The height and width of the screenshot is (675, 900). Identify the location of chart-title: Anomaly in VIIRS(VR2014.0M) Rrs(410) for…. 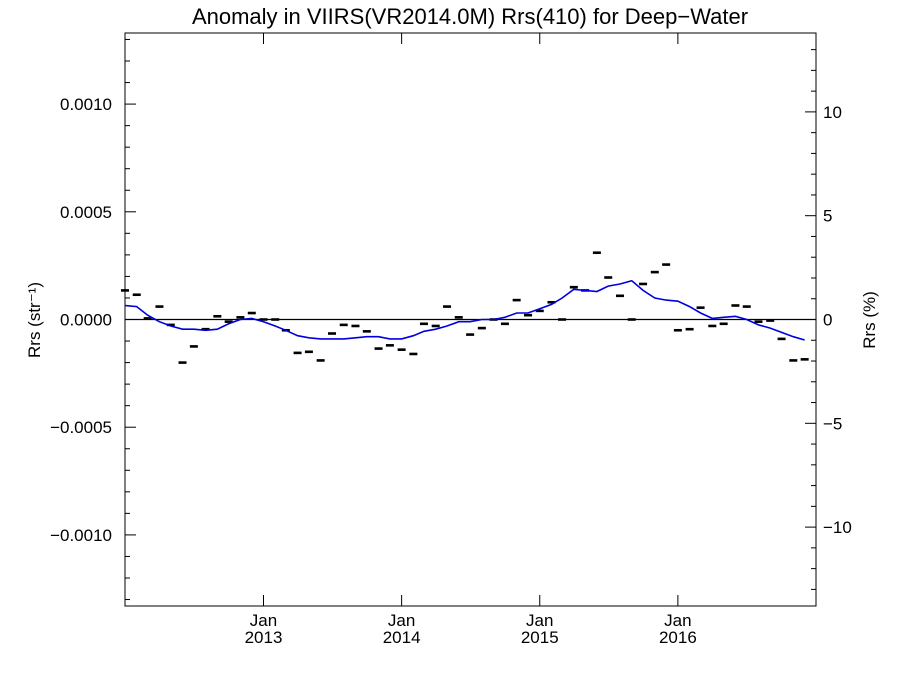
(470, 16).